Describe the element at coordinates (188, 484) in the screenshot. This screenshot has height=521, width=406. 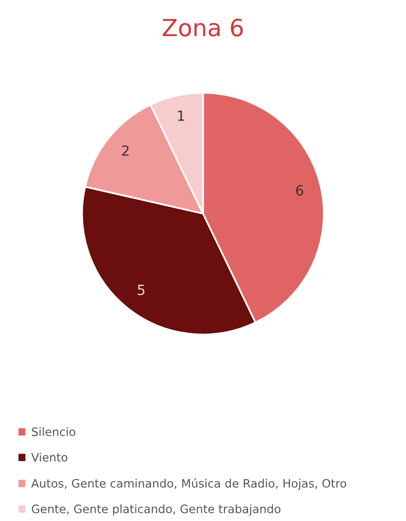
I see `legend-label: Autos, Gente caminando, Música de Radio, Hojas, Otro` at that location.